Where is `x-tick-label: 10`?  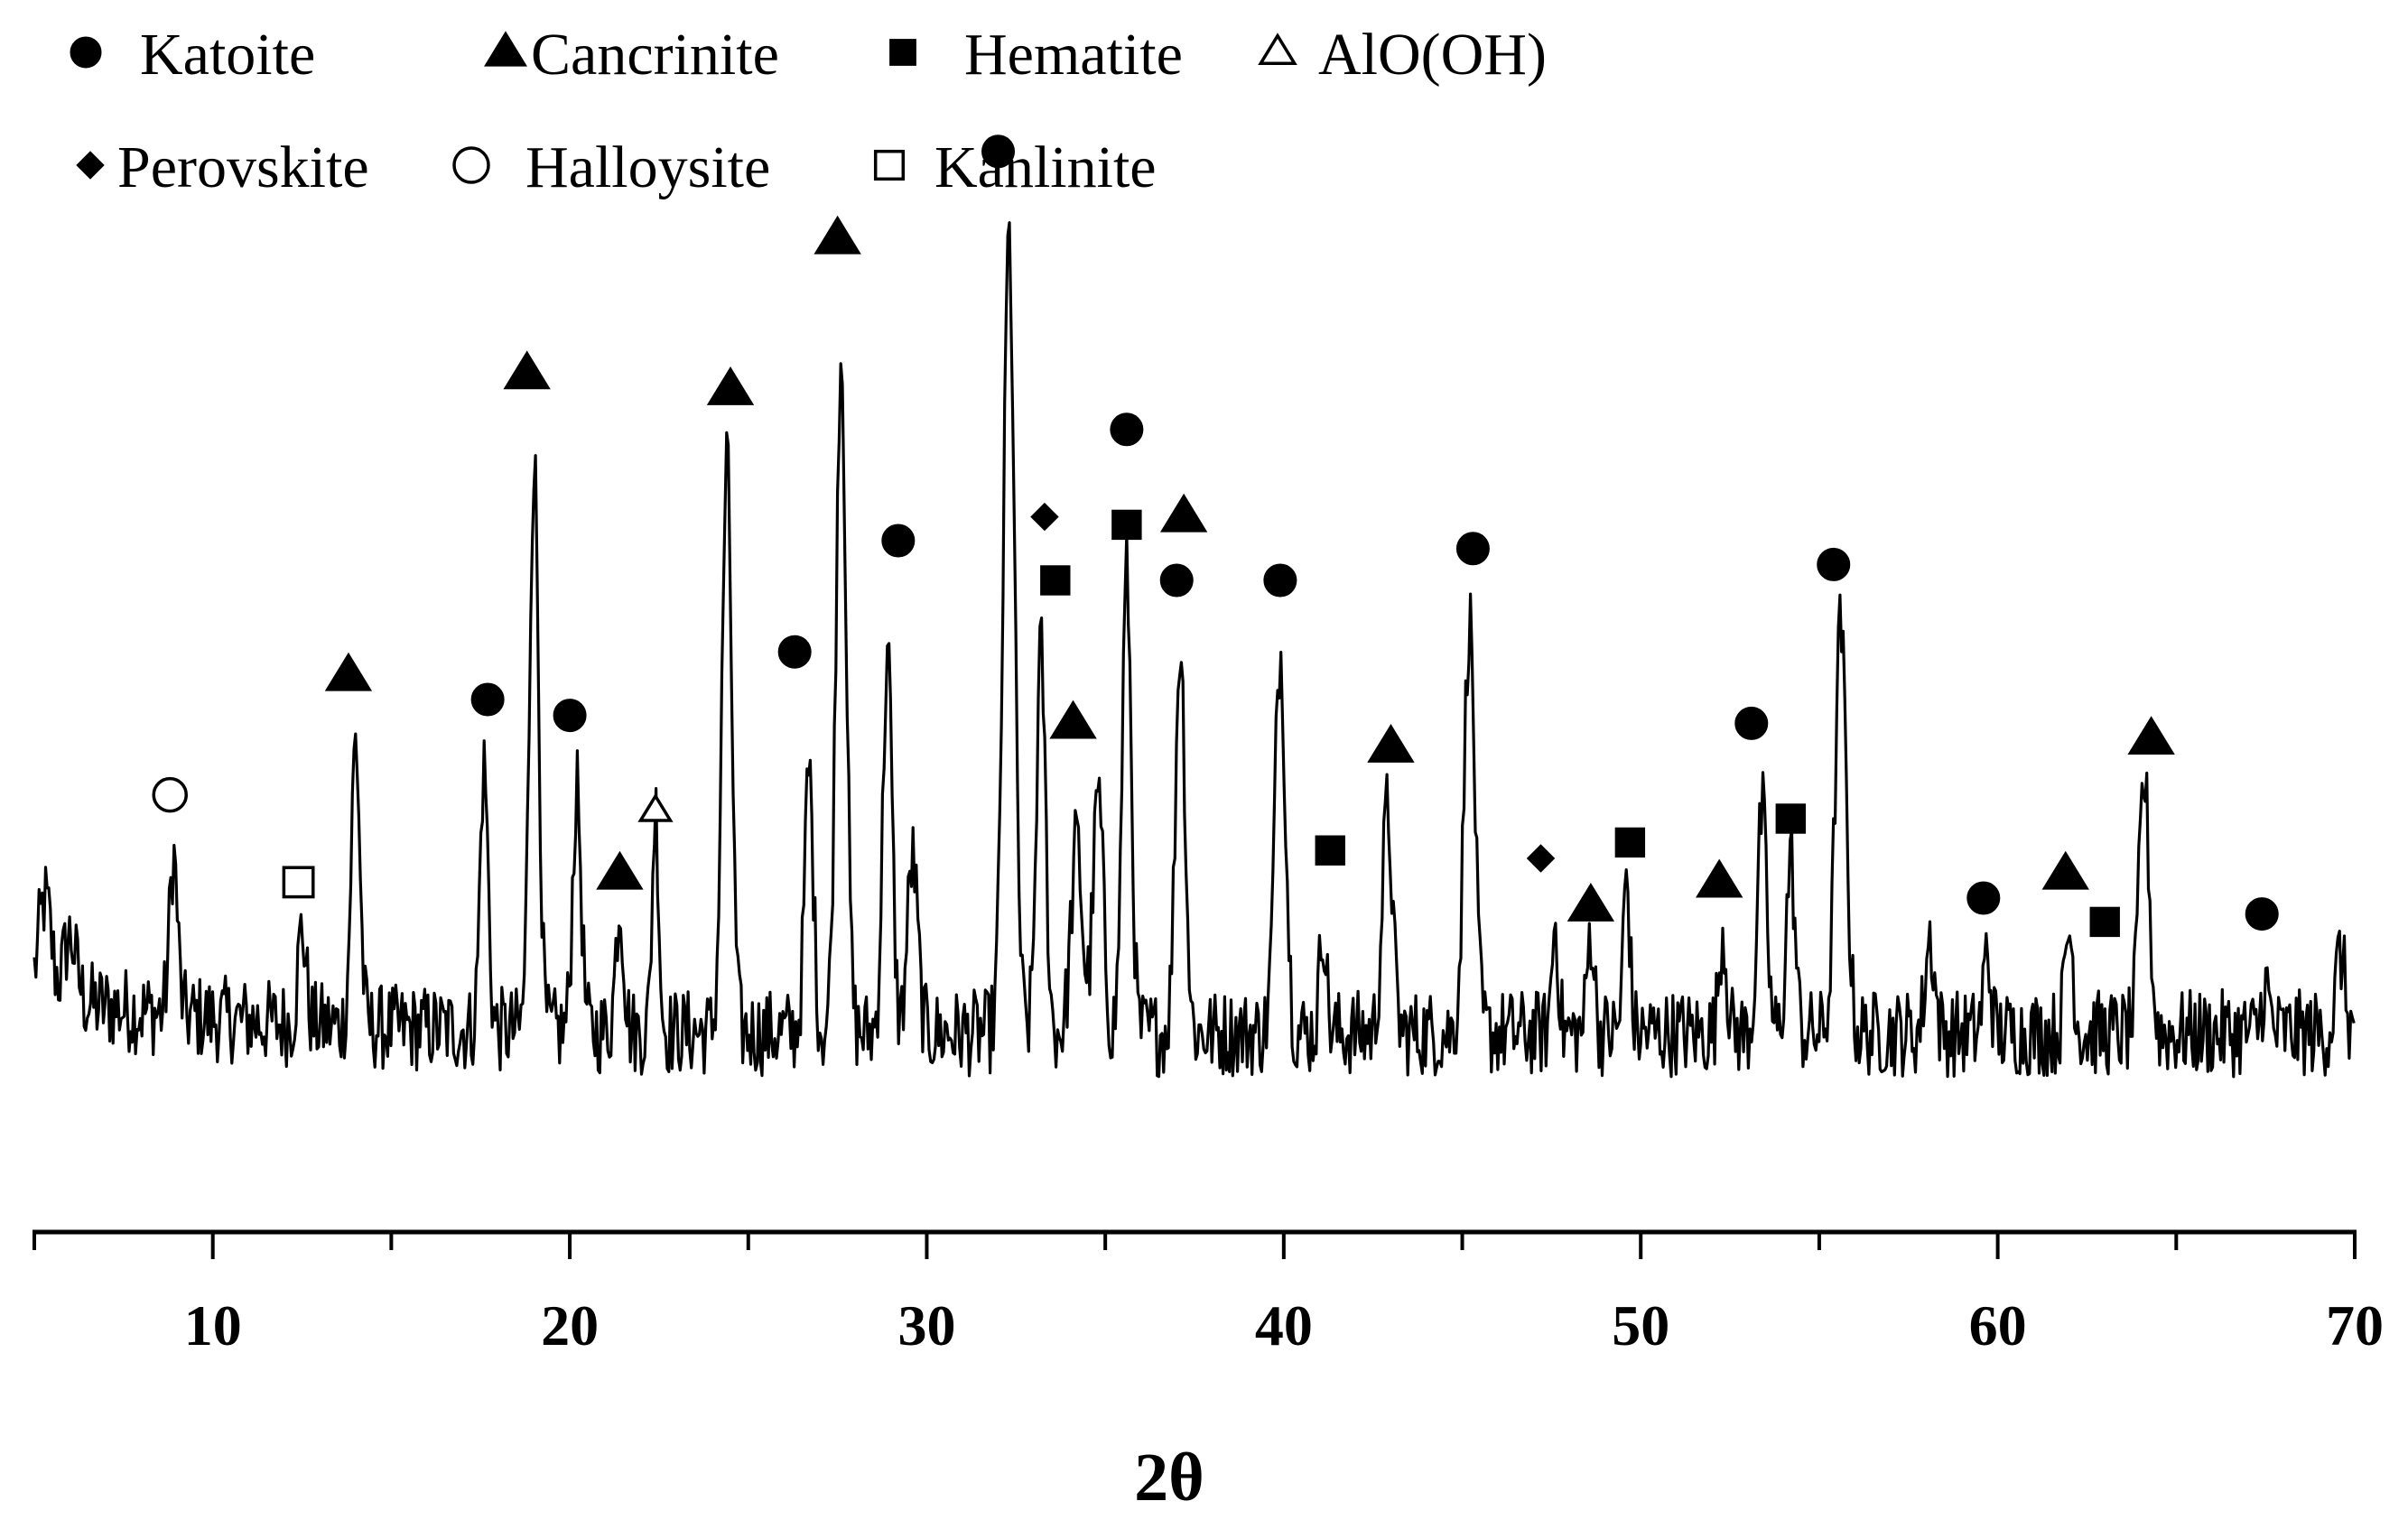
x-tick-label: 10 is located at coordinates (213, 1325).